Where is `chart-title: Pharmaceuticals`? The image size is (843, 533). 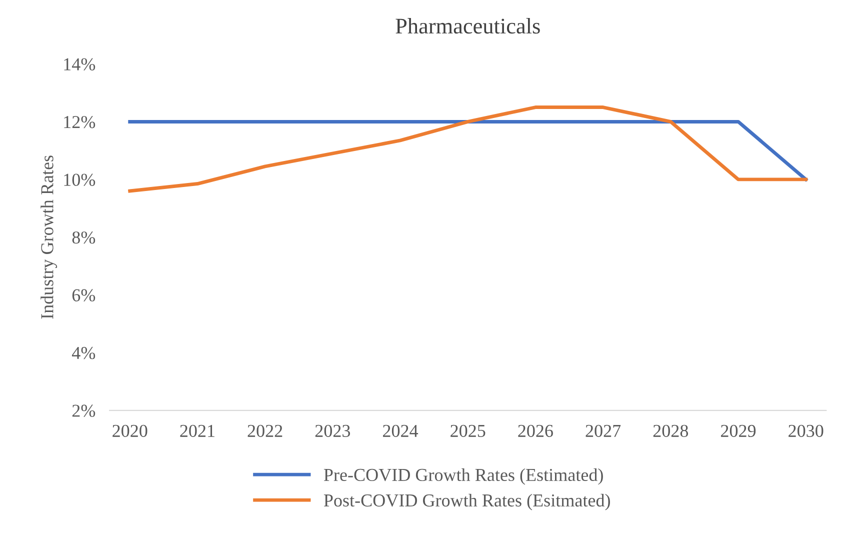 chart-title: Pharmaceuticals is located at coordinates (468, 26).